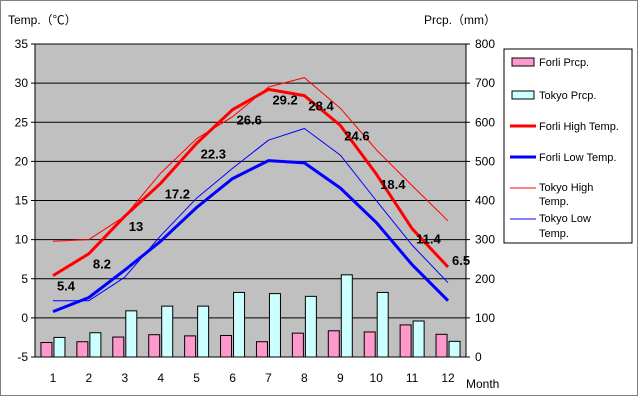 This screenshot has height=400, width=640. Describe the element at coordinates (393, 184) in the screenshot. I see `data-label-forli-high: 18.4` at that location.